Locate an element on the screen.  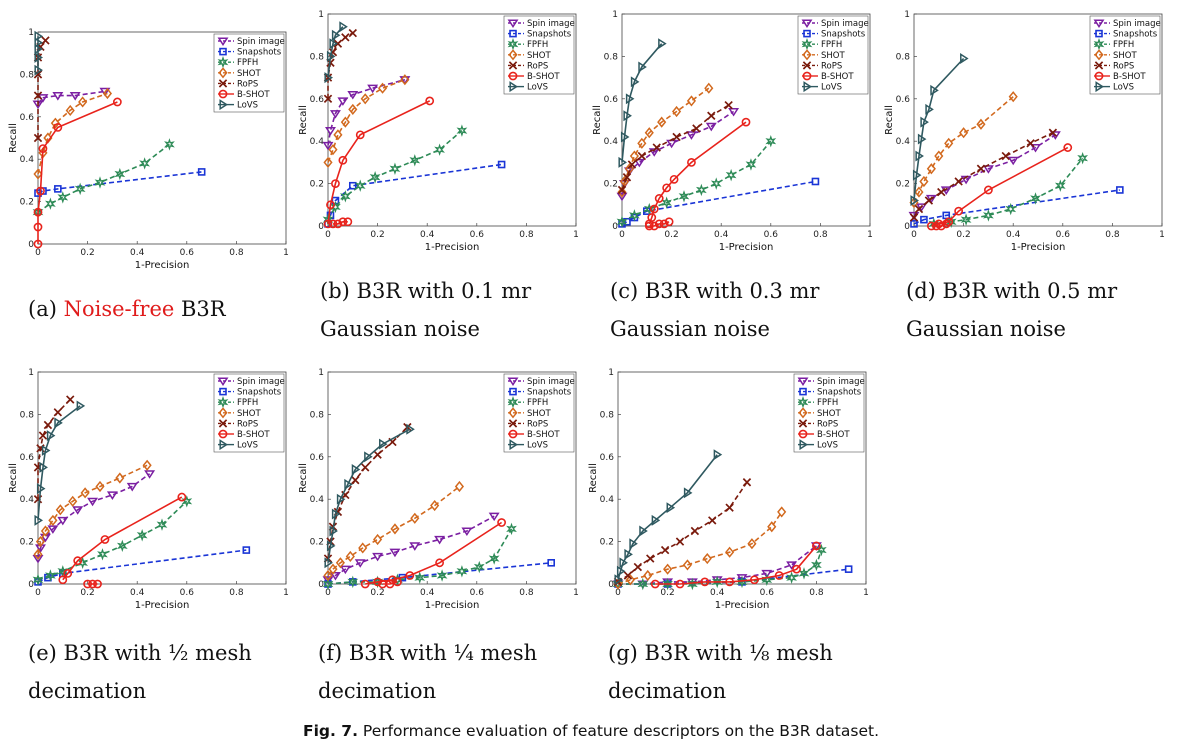
caption-text: B3R with 0.1 mr is located at coordinates (444, 291).